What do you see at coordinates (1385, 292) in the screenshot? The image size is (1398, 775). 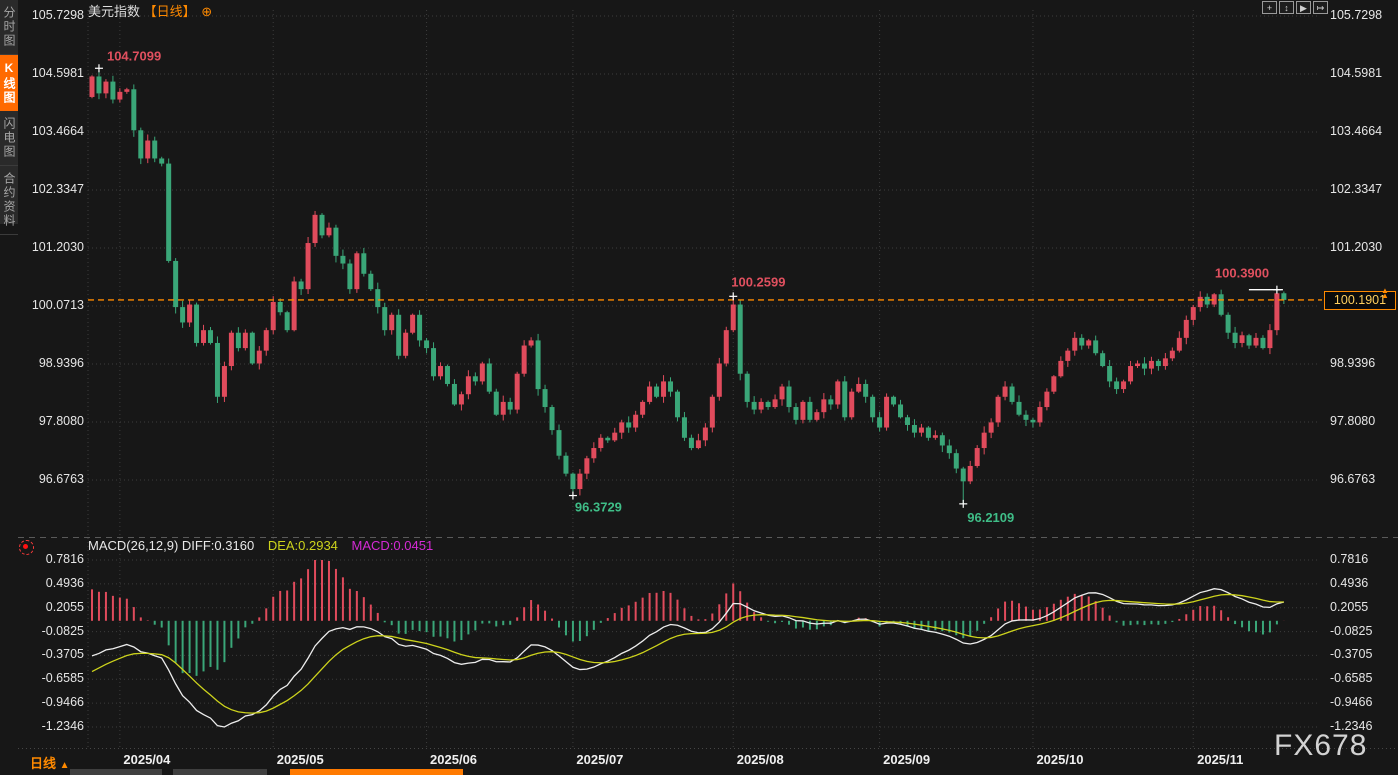 I see `scroll-to-latest-icon: ▲ ▲` at bounding box center [1385, 292].